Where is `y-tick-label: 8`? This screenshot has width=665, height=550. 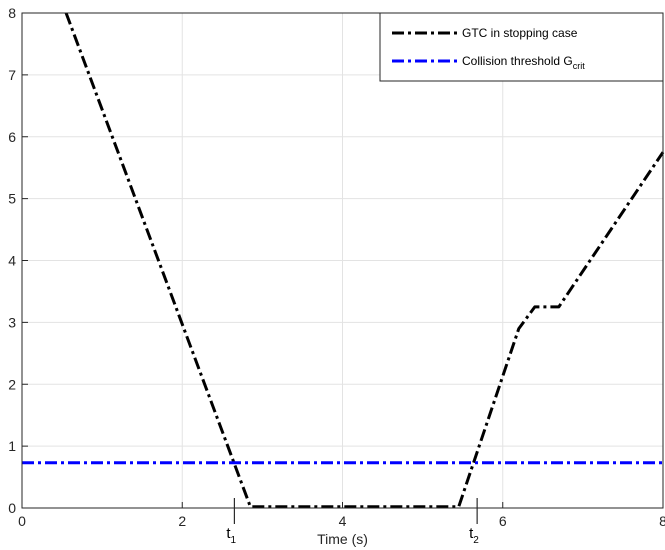
y-tick-label: 8 is located at coordinates (12, 13).